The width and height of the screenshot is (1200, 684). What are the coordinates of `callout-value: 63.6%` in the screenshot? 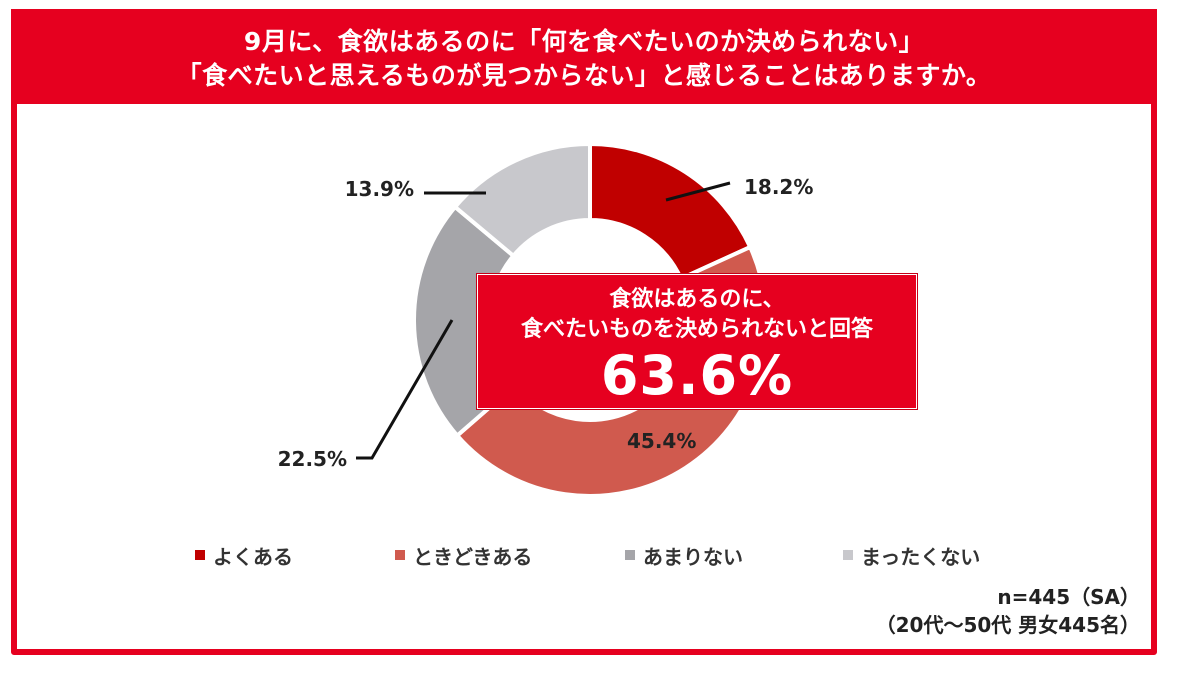 It's located at (697, 375).